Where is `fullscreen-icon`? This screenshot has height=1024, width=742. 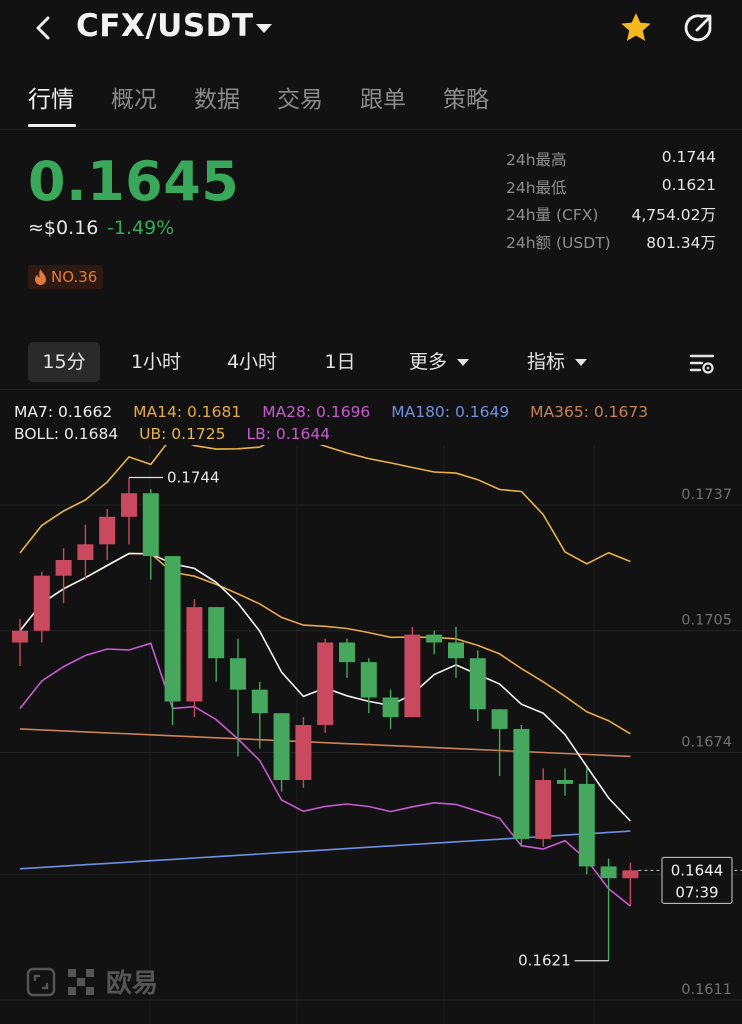
fullscreen-icon is located at coordinates (41, 982).